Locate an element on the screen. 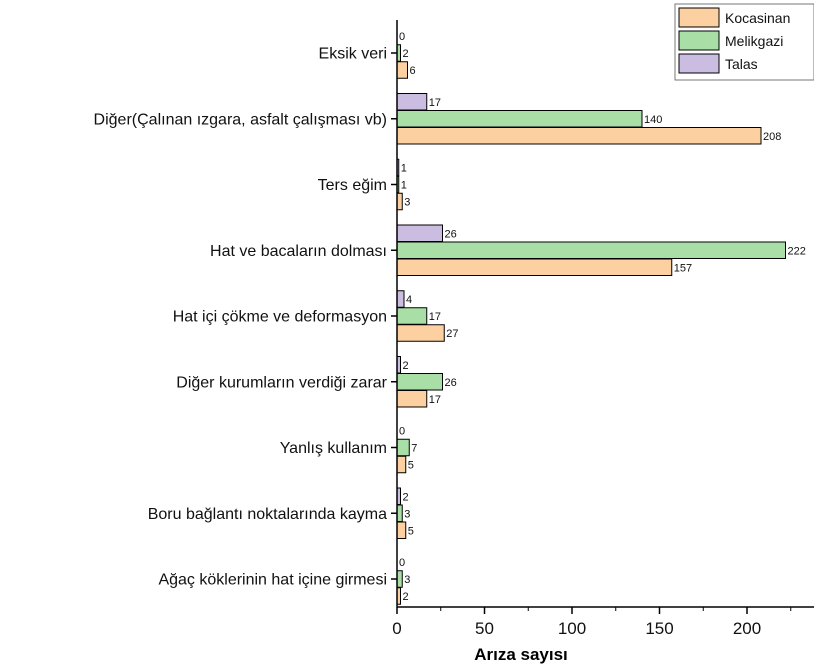  category-label-3: Hat ve bacaların dolması is located at coordinates (298, 251).